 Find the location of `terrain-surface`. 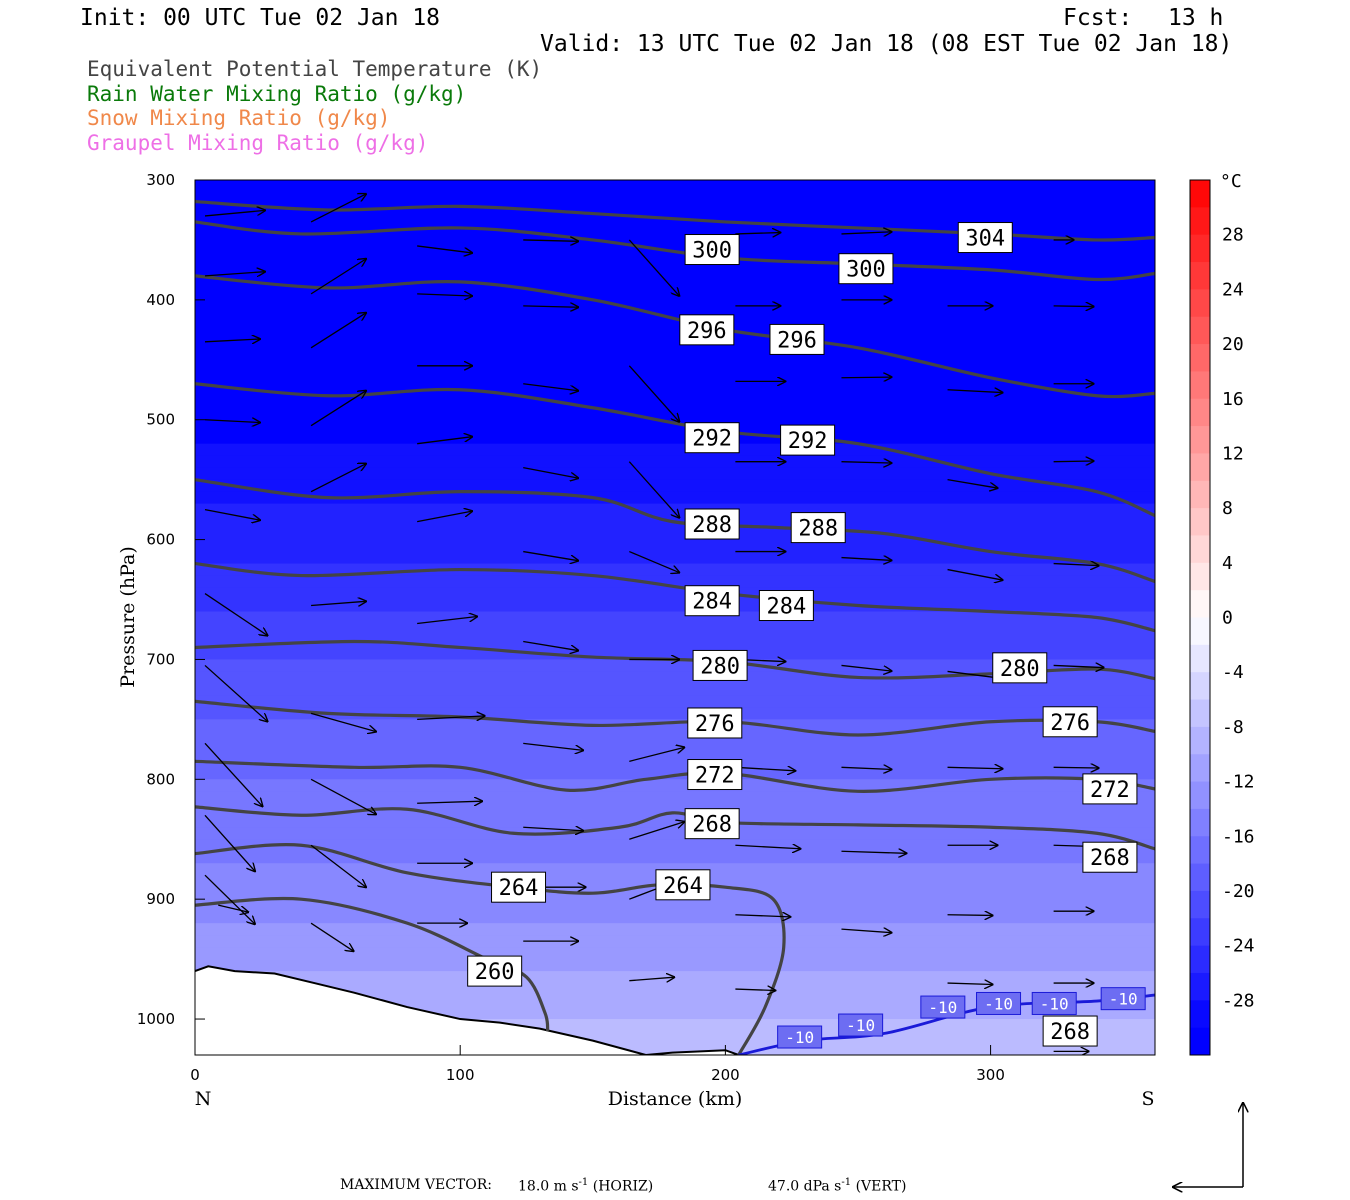

terrain-surface is located at coordinates (467, 1010).